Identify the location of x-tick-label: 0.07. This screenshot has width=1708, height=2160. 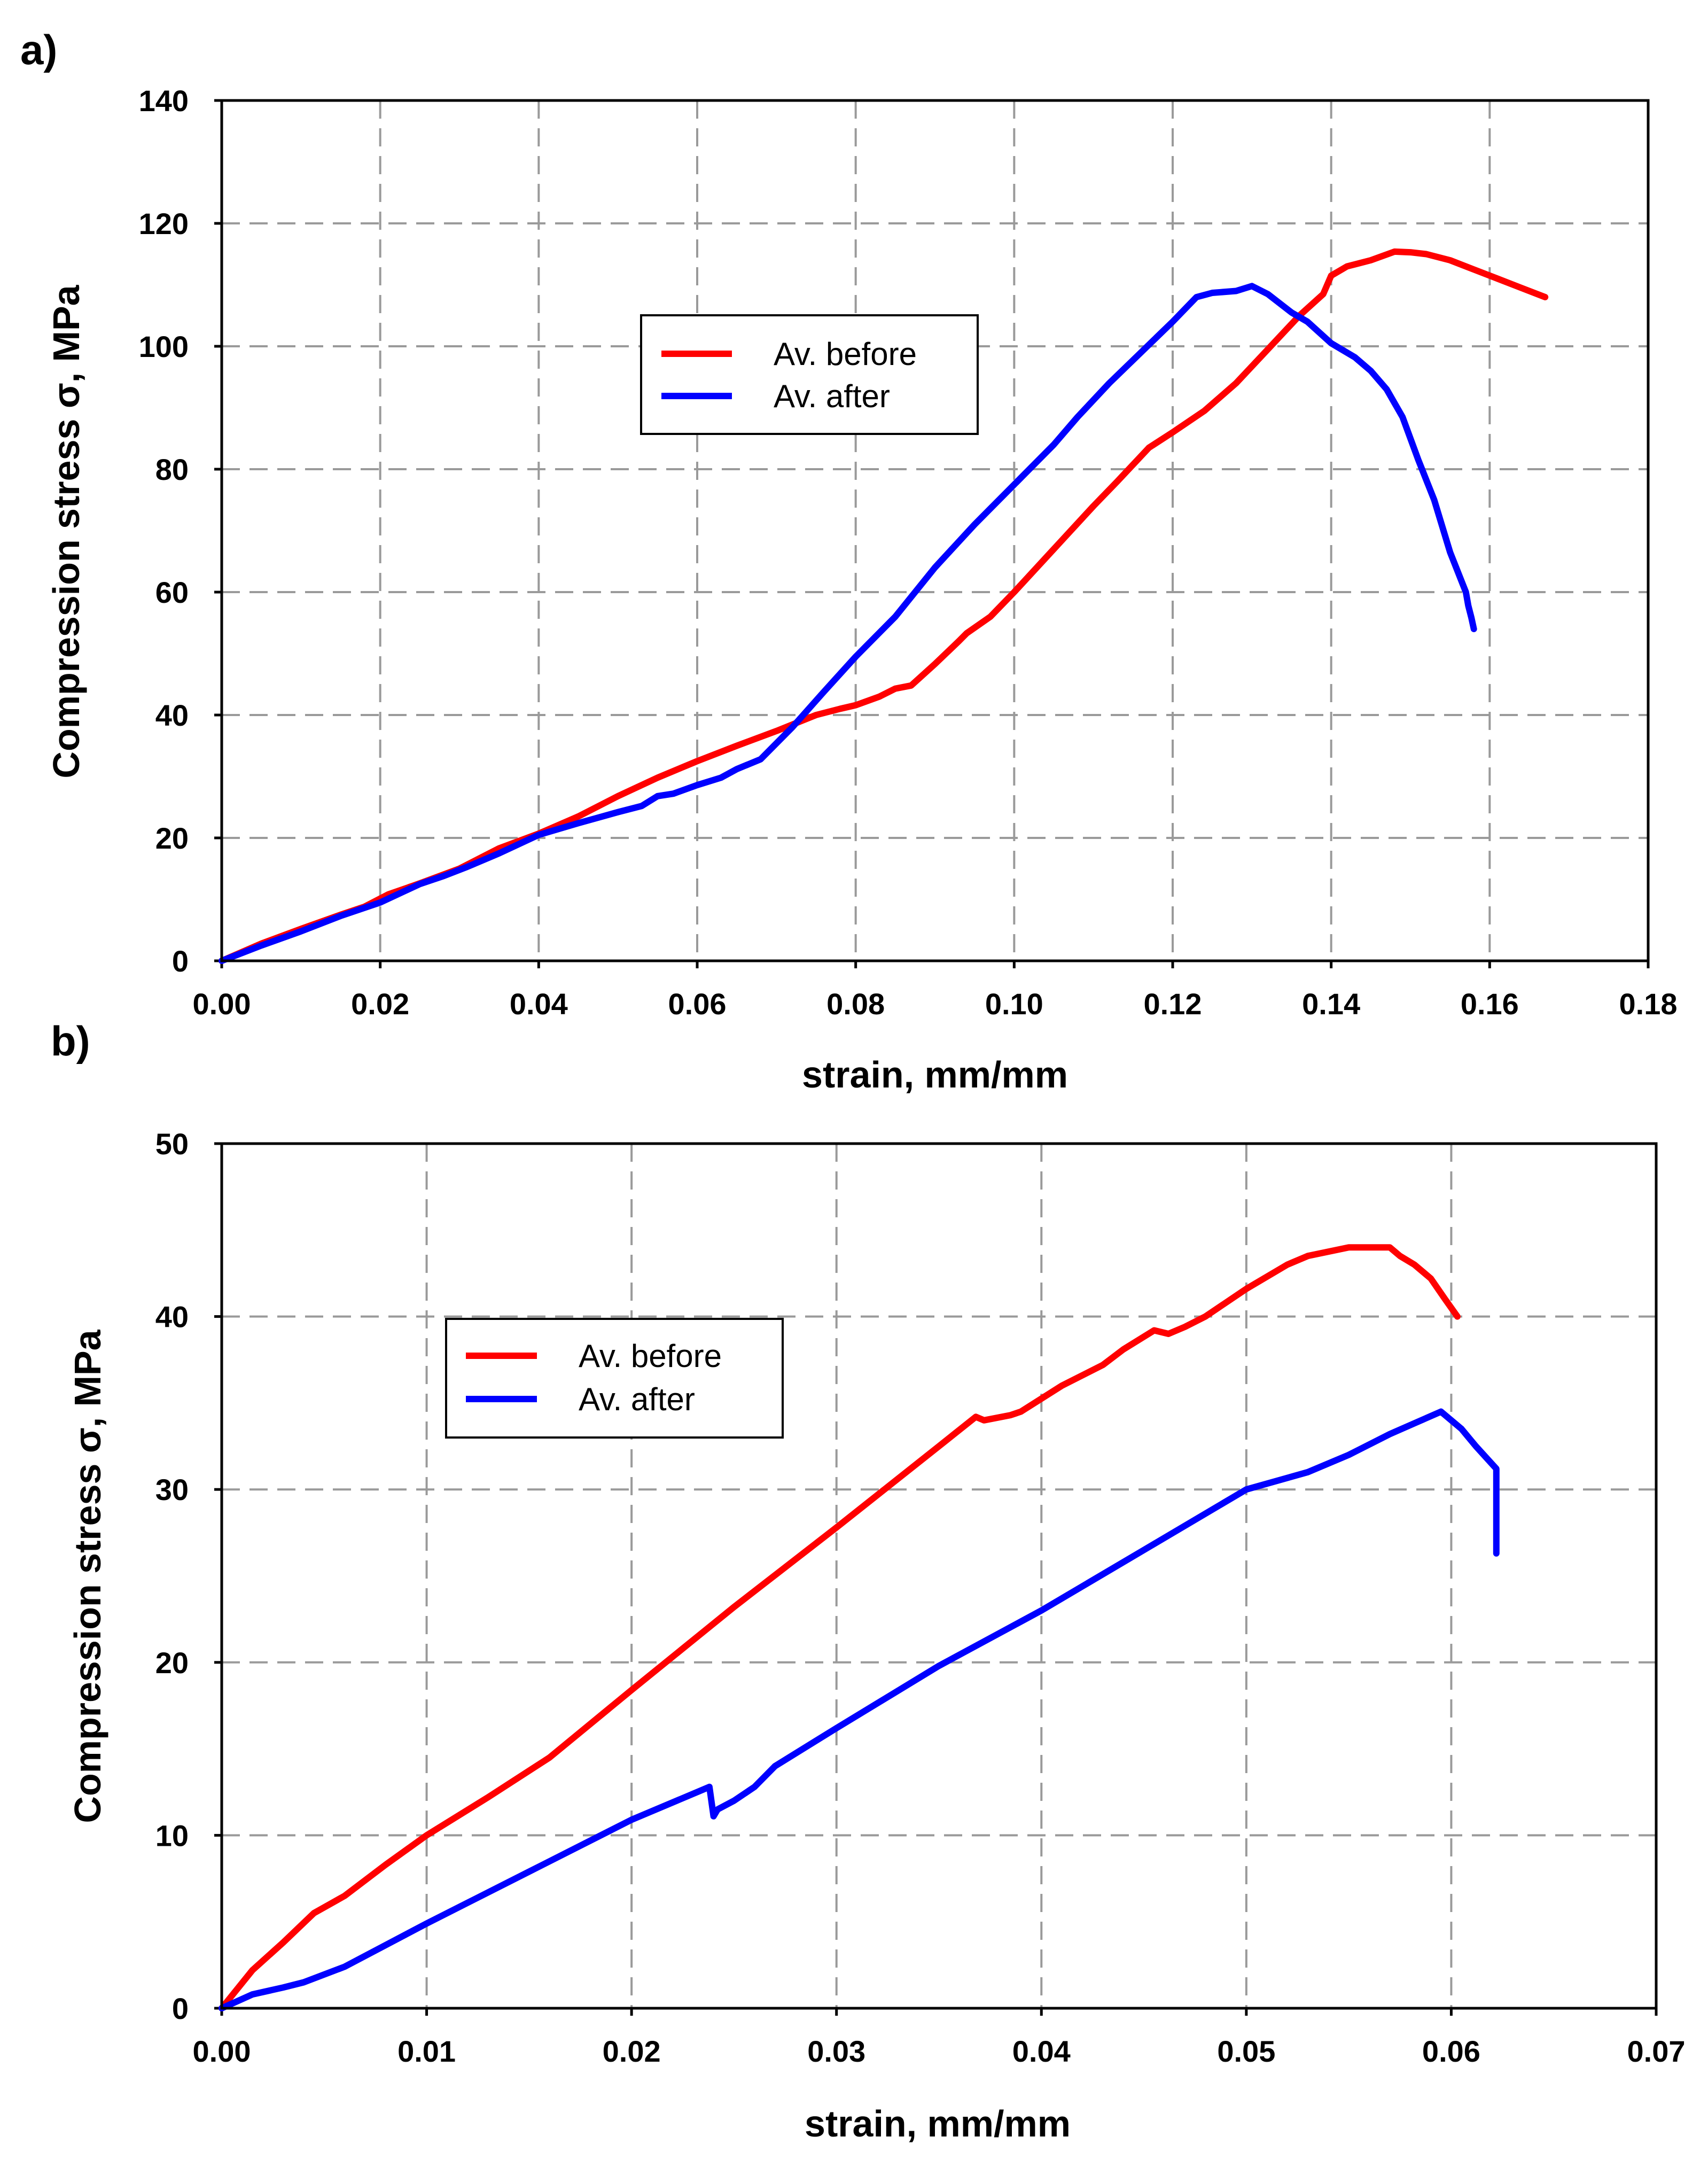
(1656, 2051).